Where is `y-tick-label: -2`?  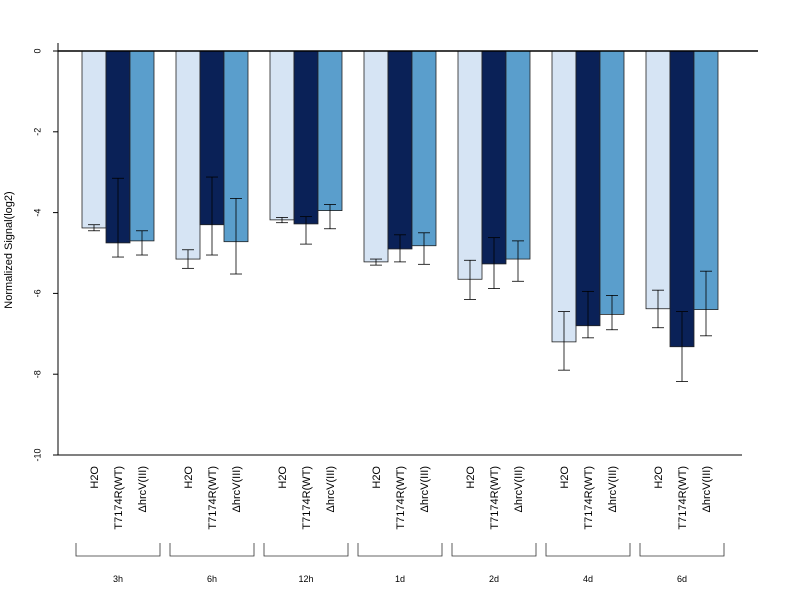 y-tick-label: -2 is located at coordinates (37, 132).